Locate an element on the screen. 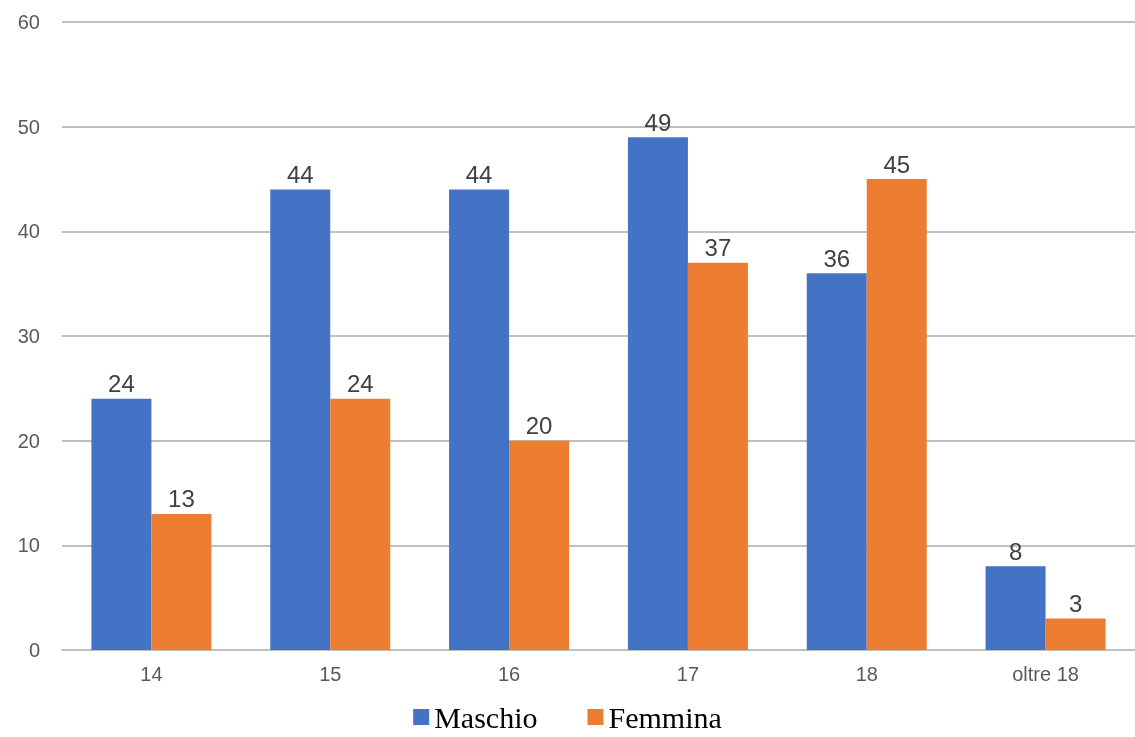 The image size is (1135, 737). data-label: 20 is located at coordinates (539, 426).